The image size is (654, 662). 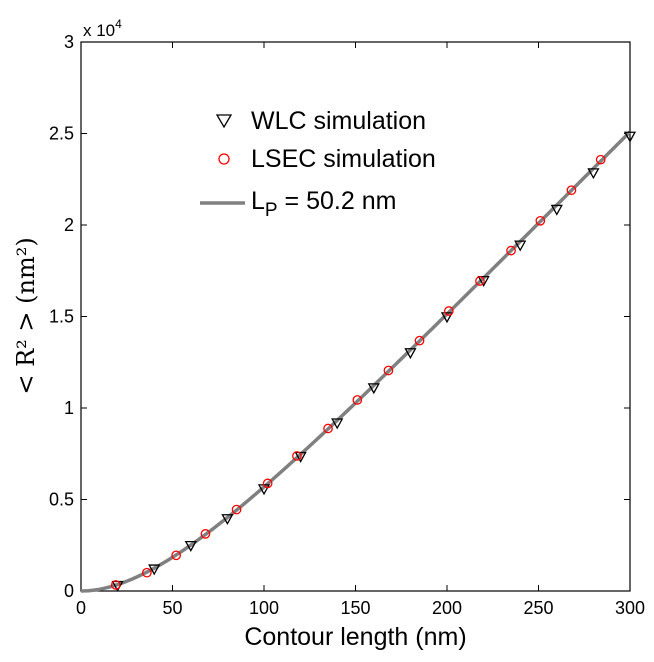 I want to click on y-tick-label: 2.5, so click(x=61, y=134).